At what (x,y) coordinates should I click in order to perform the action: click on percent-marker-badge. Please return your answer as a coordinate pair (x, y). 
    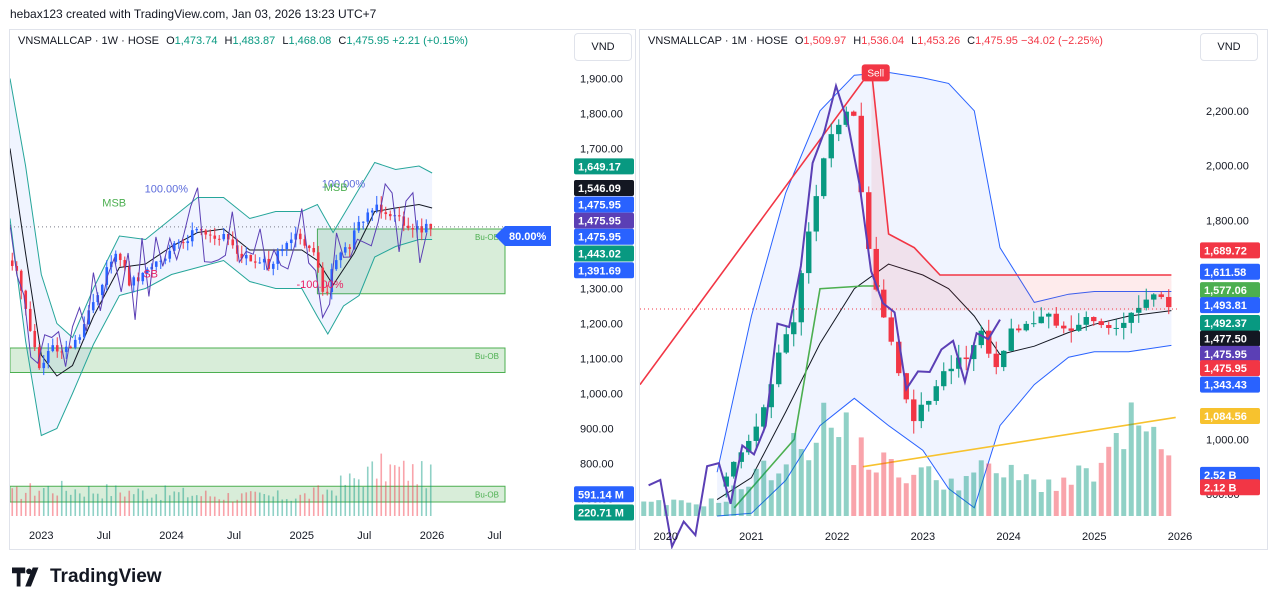
    Looking at the image, I should click on (523, 236).